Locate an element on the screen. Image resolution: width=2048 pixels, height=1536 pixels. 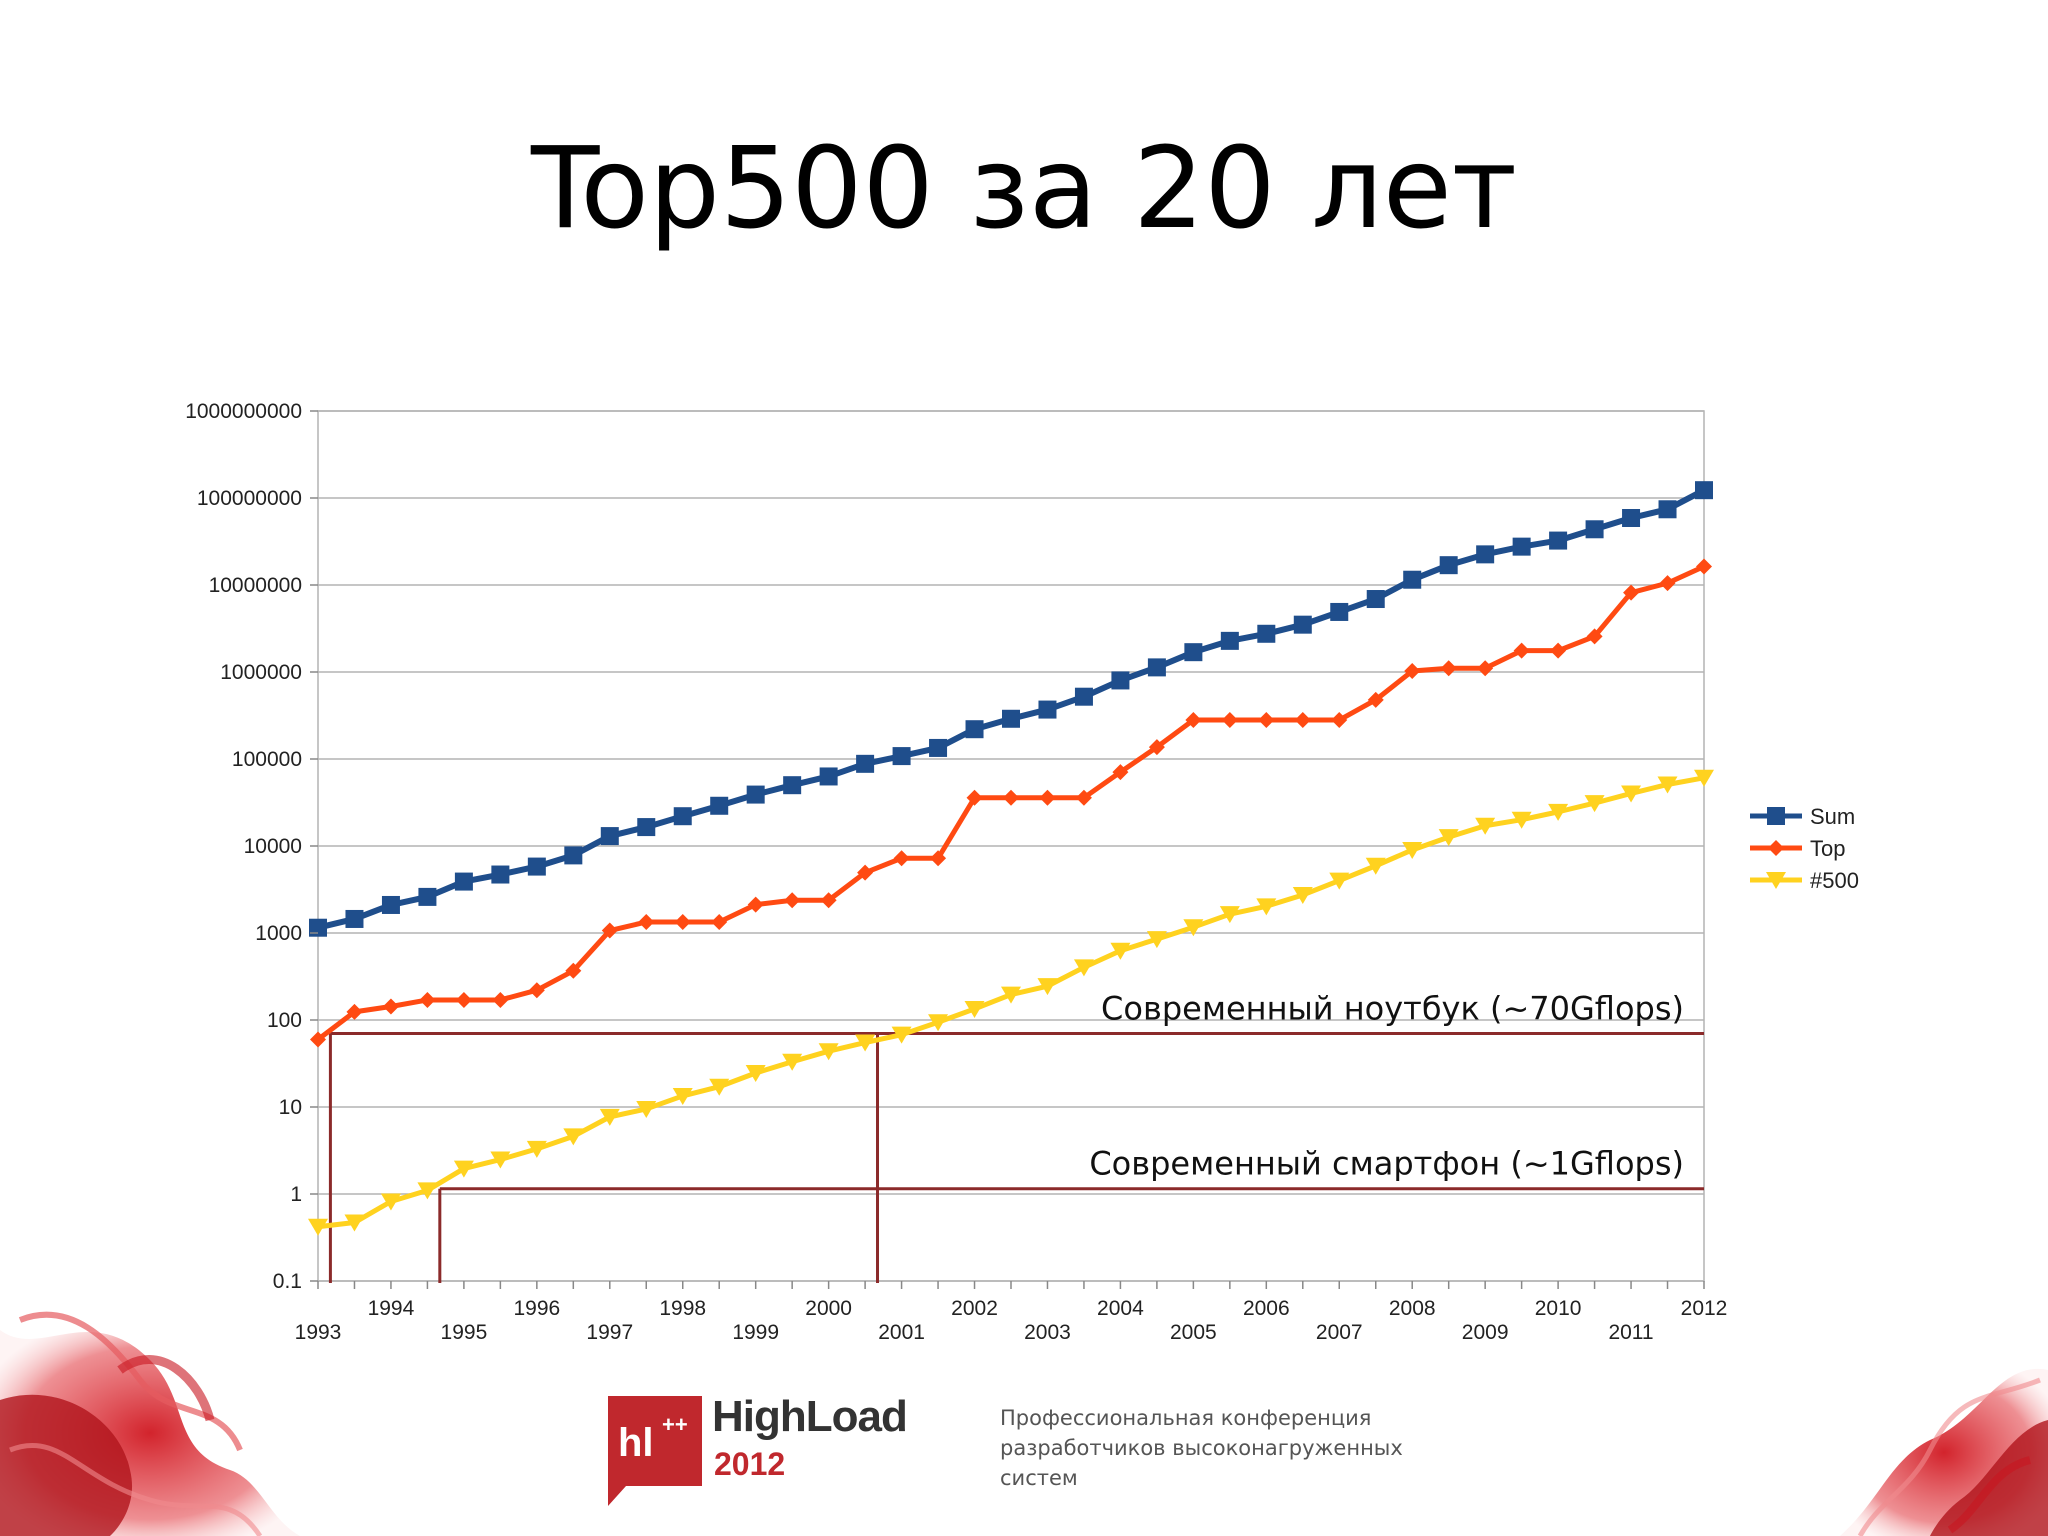
y-tick-label: 10 is located at coordinates (290, 1107).